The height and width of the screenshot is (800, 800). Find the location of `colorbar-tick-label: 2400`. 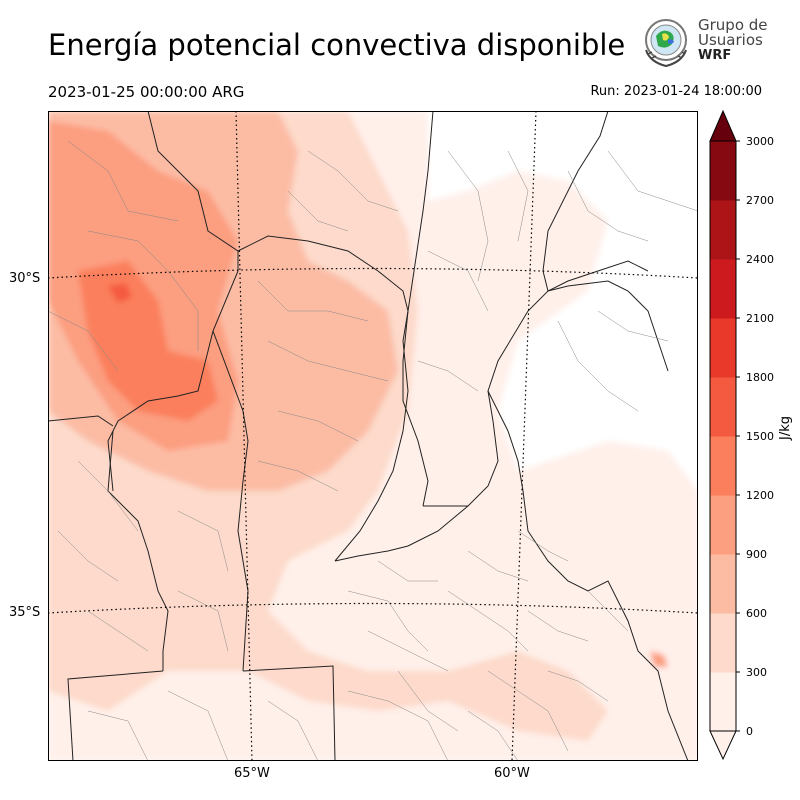

colorbar-tick-label: 2400 is located at coordinates (760, 259).